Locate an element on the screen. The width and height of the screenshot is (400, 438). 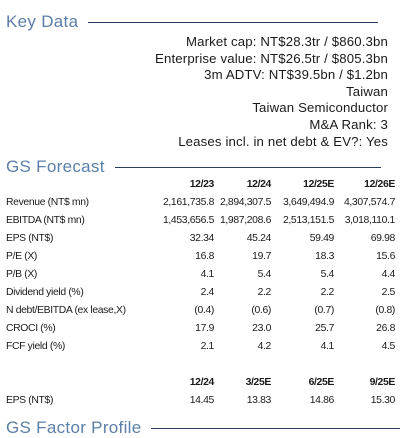
cell-value: 15.30 is located at coordinates (383, 400).